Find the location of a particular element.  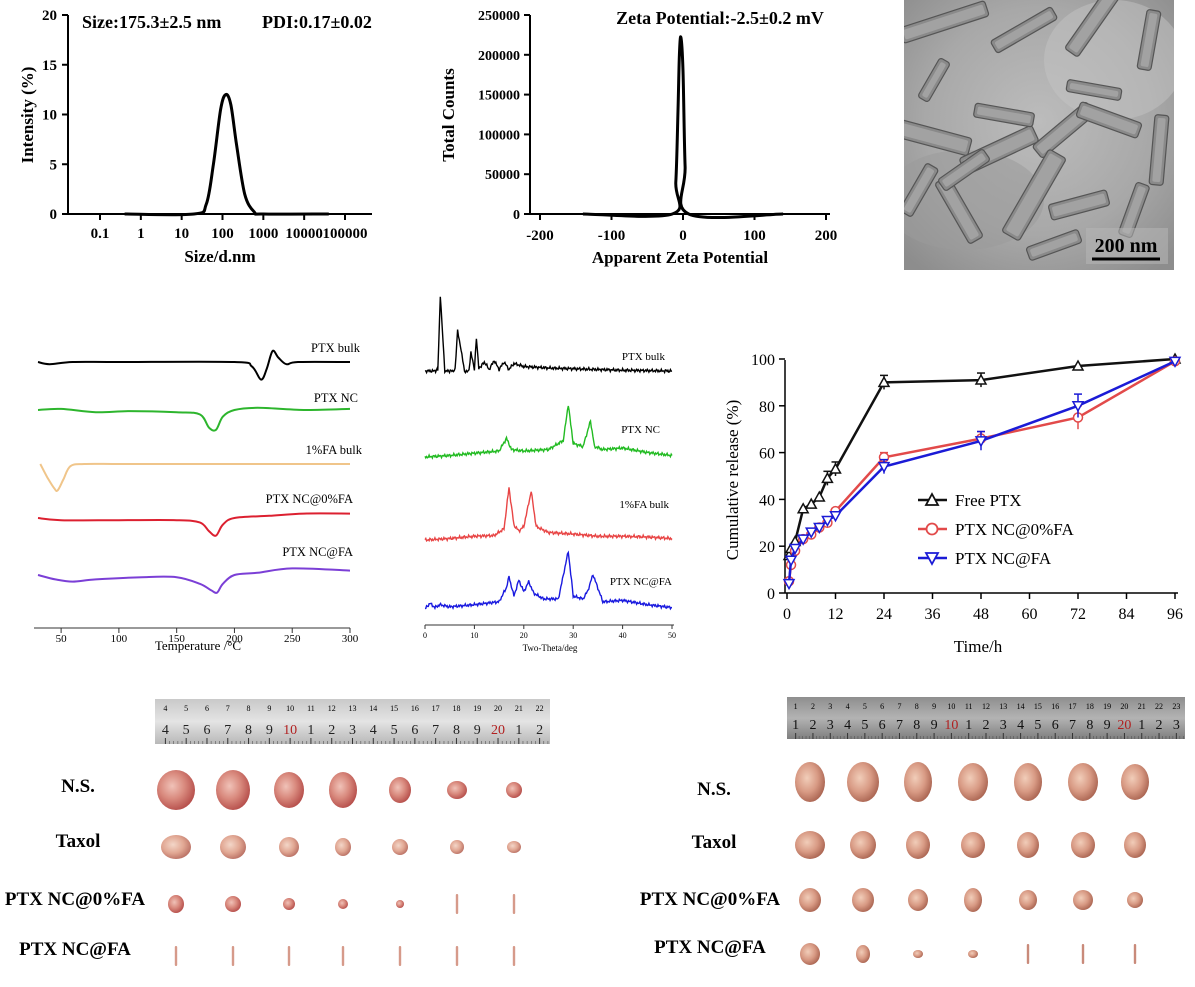

dsc-x-tick-label: 150 is located at coordinates (176, 639).